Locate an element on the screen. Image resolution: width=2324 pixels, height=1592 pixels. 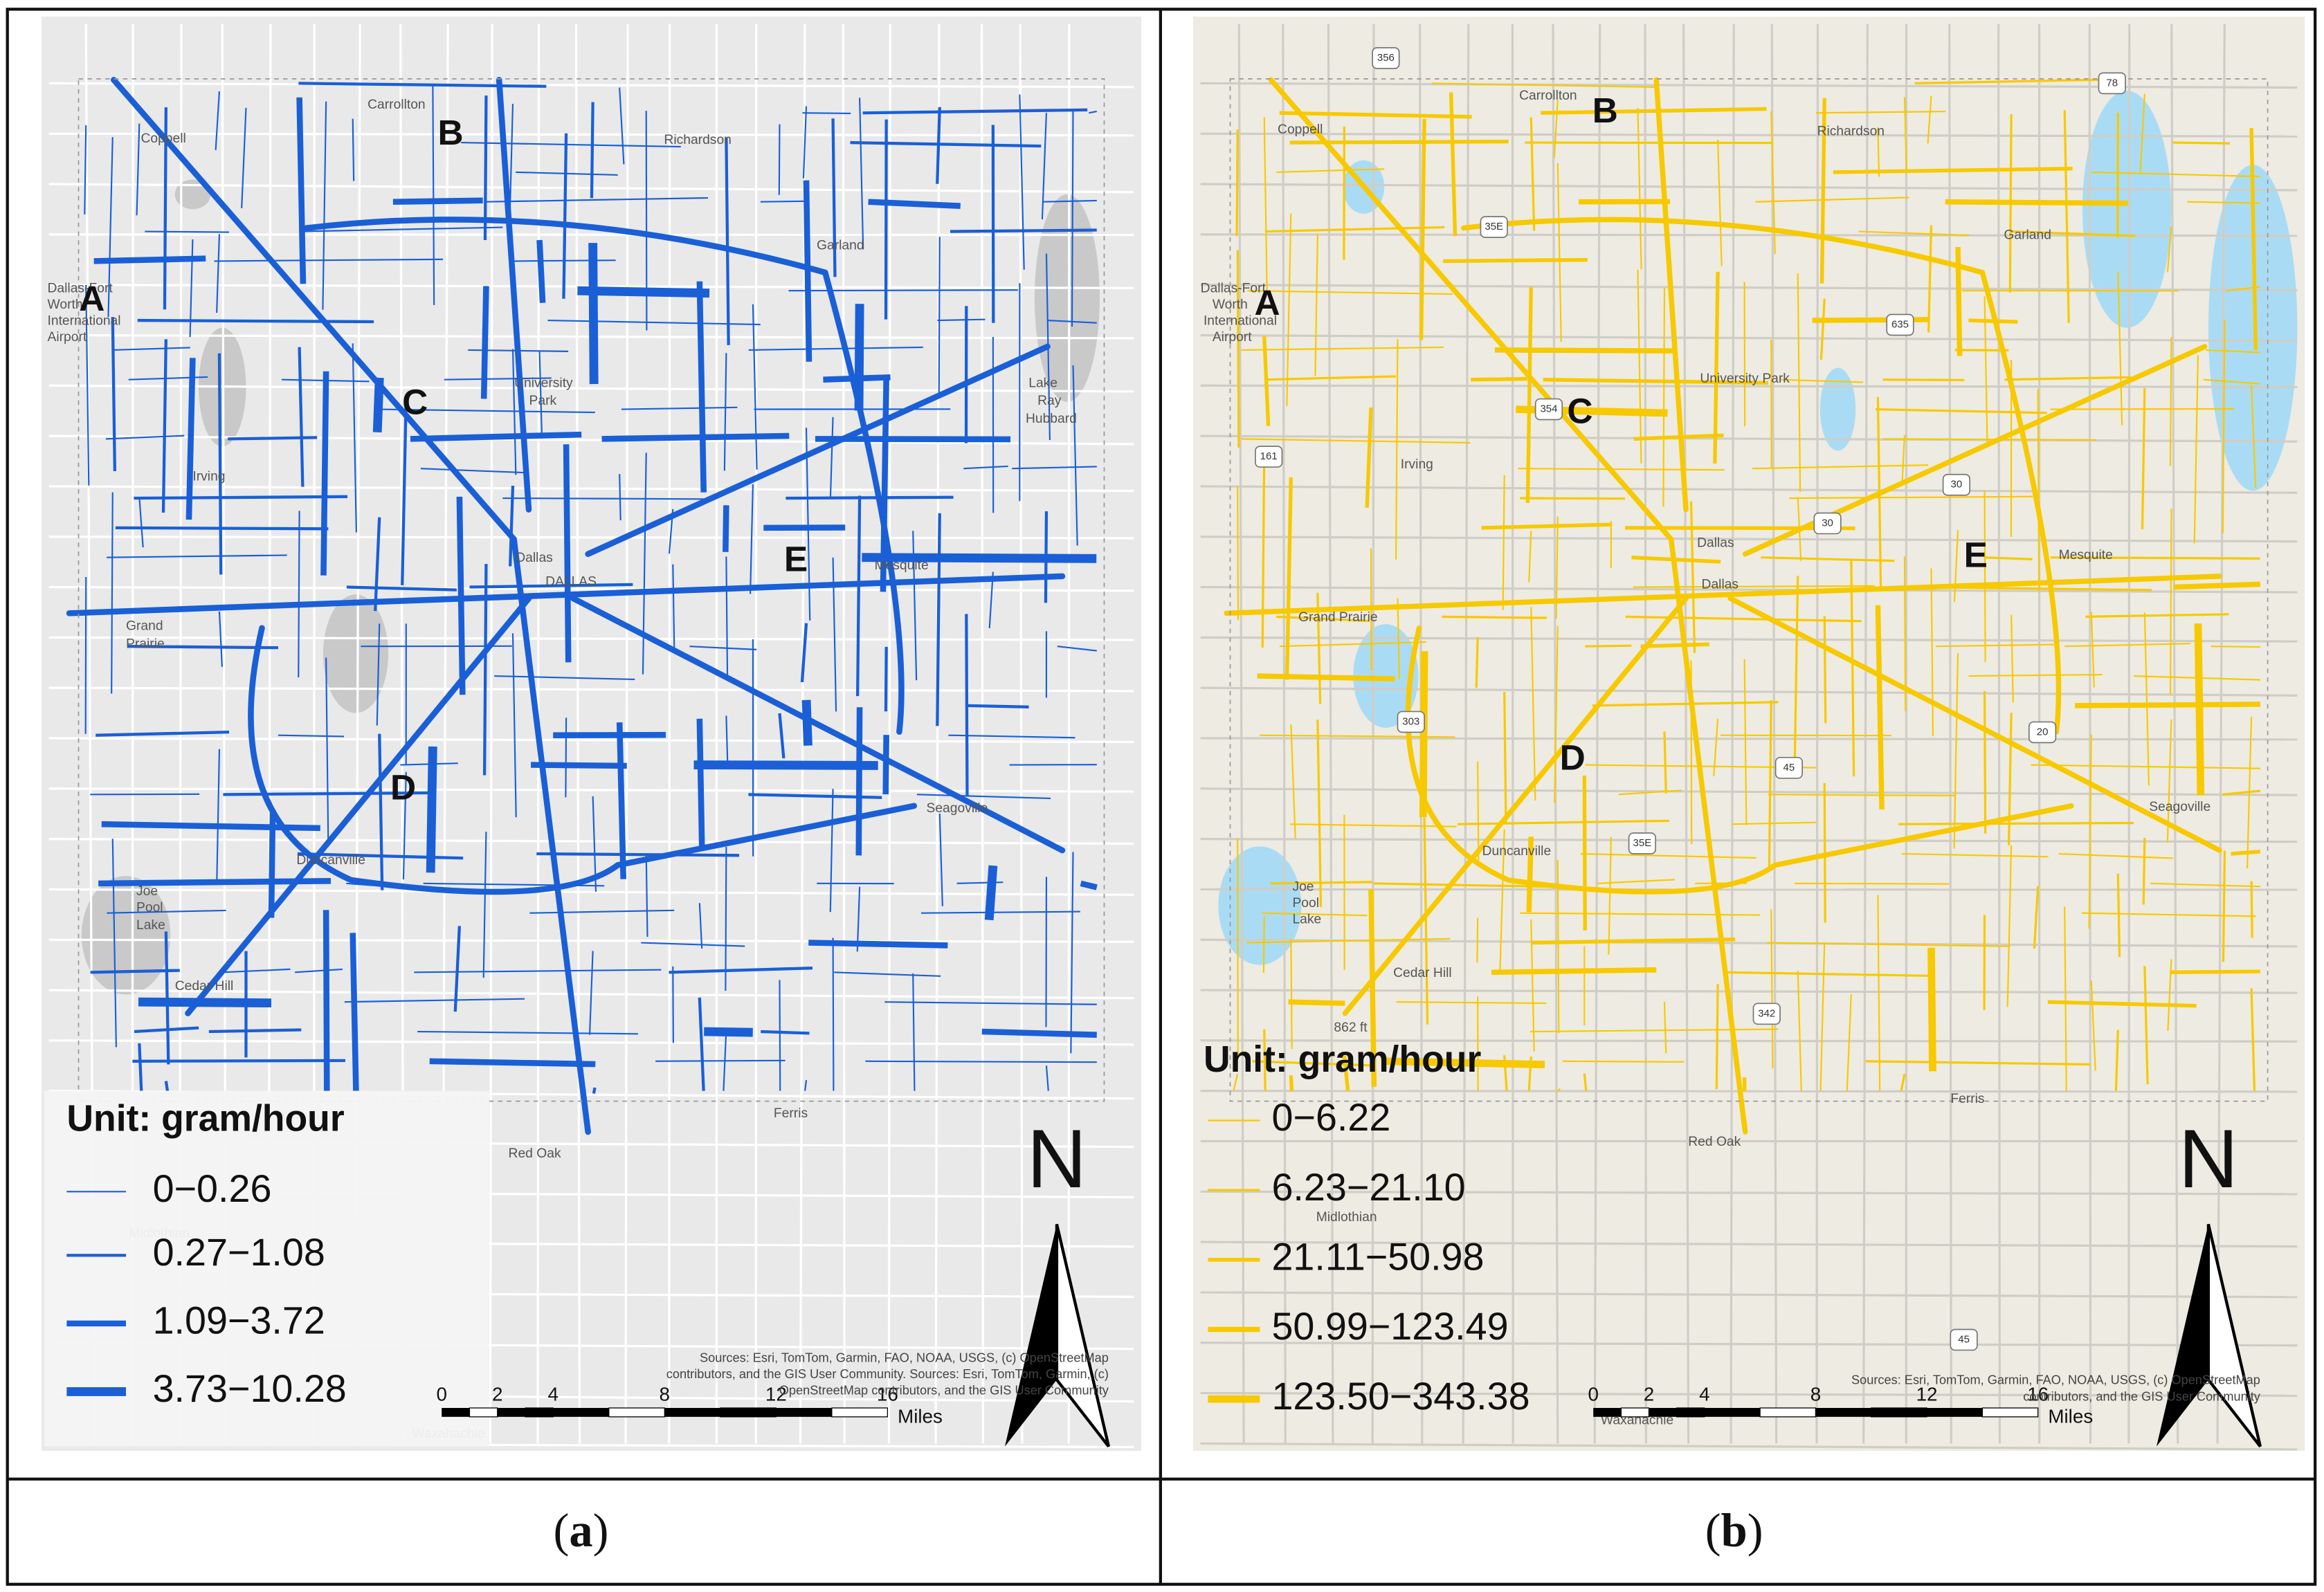
place-label: International is located at coordinates (84, 320).